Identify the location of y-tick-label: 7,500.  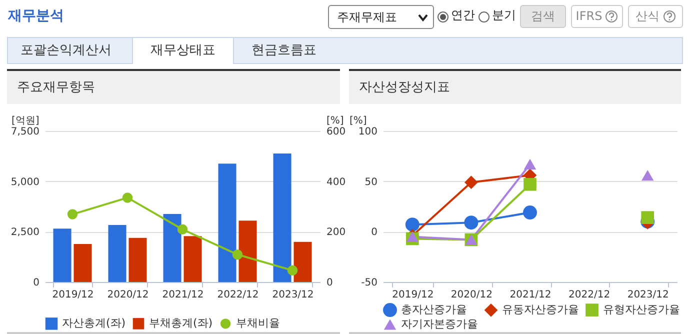
(25, 132).